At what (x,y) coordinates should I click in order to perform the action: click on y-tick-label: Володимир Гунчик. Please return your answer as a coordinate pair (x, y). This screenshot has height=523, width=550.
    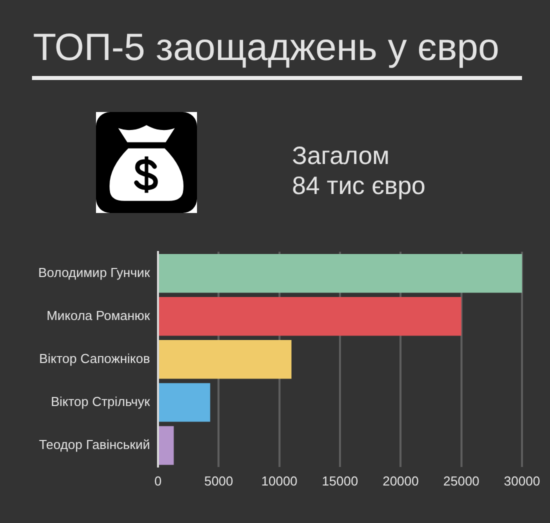
    Looking at the image, I should click on (94, 272).